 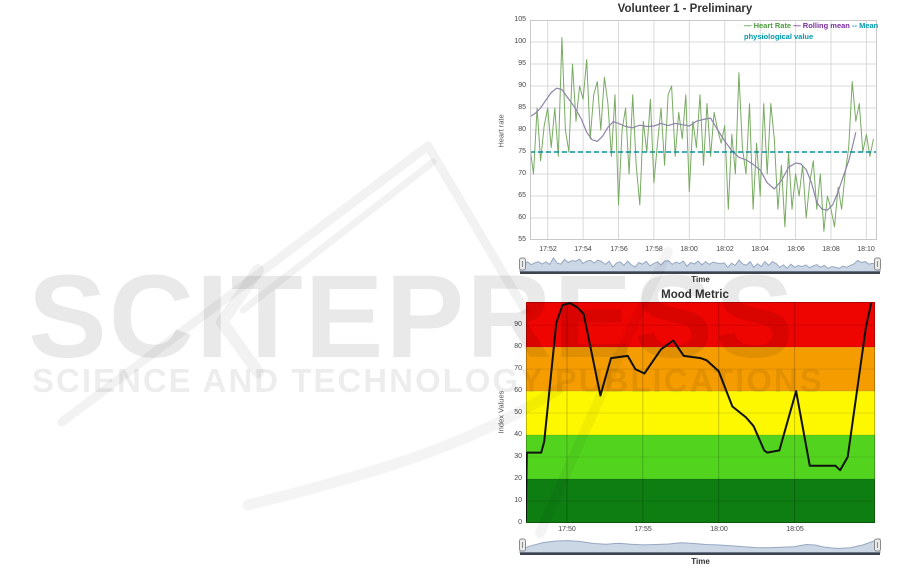 I want to click on y-tick-label: 0, so click(x=520, y=522).